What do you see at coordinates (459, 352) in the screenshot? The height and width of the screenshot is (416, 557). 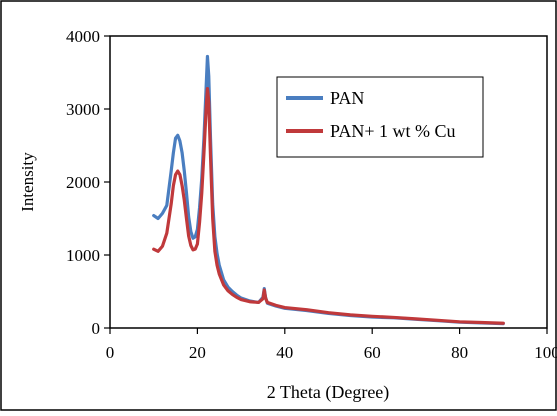 I see `x-tick-label: 80` at bounding box center [459, 352].